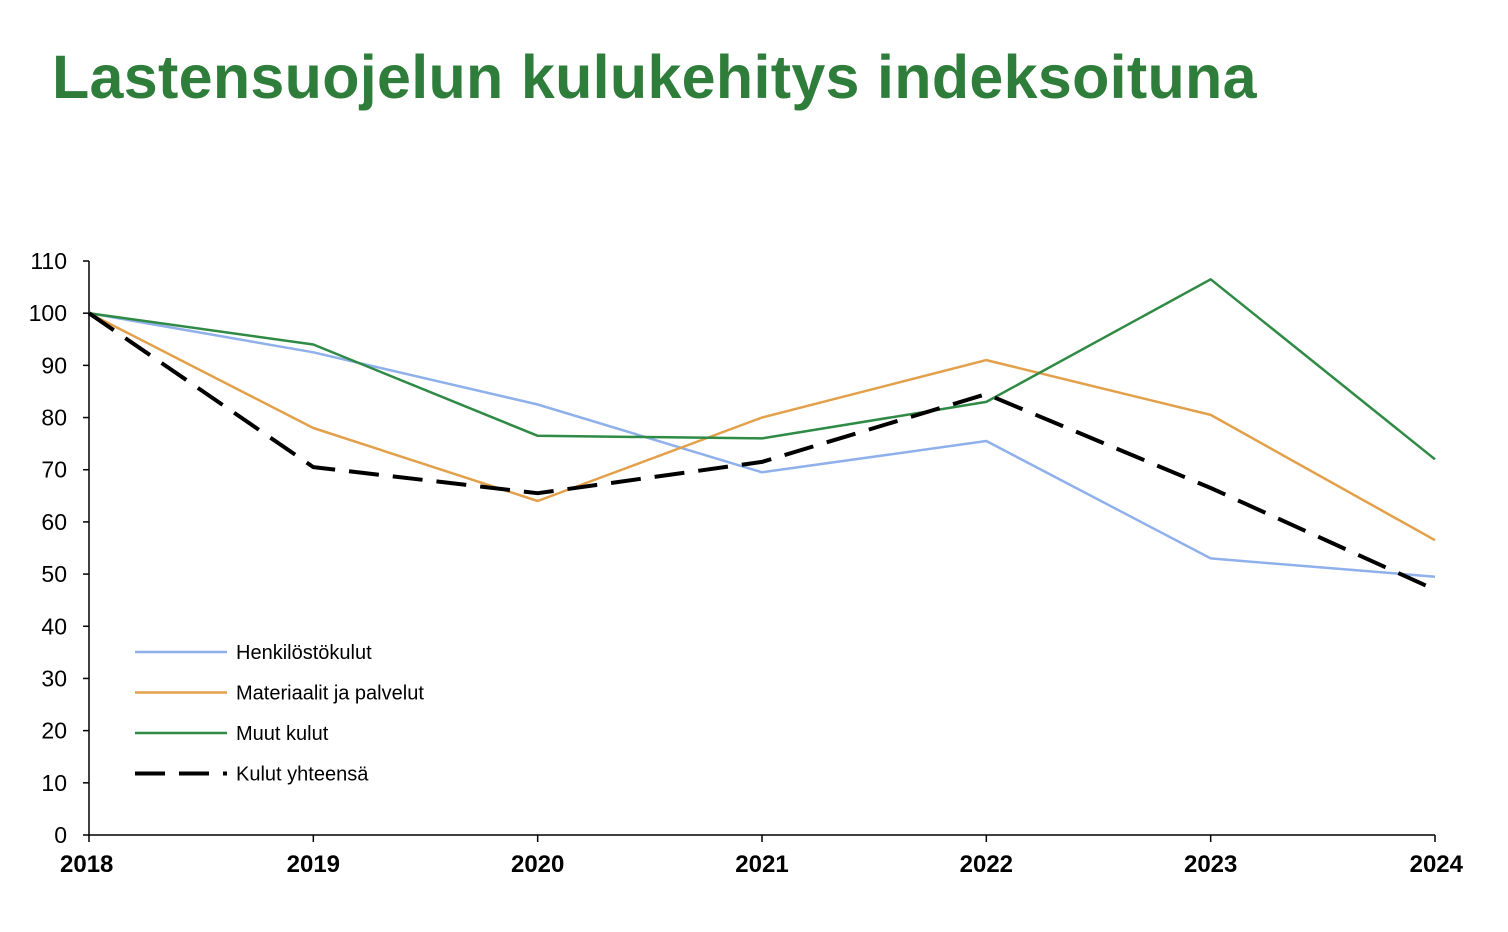 This screenshot has width=1508, height=932. I want to click on y-axis: 0 10 20 30 40 50 60 70 80 90 100 110, so click(59, 548).